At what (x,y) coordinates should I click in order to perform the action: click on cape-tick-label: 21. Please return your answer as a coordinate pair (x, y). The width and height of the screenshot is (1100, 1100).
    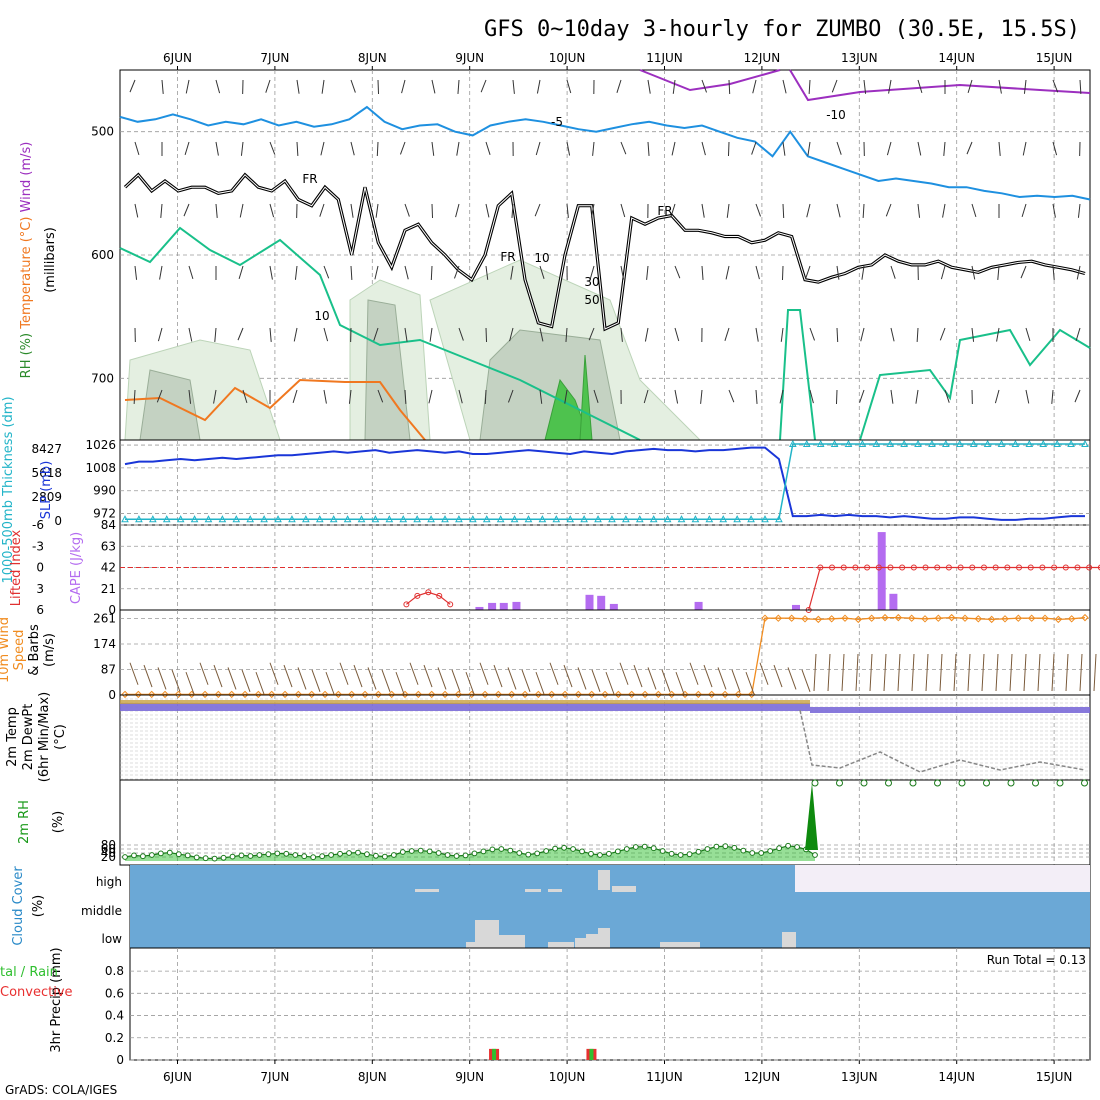
    Looking at the image, I should click on (108, 589).